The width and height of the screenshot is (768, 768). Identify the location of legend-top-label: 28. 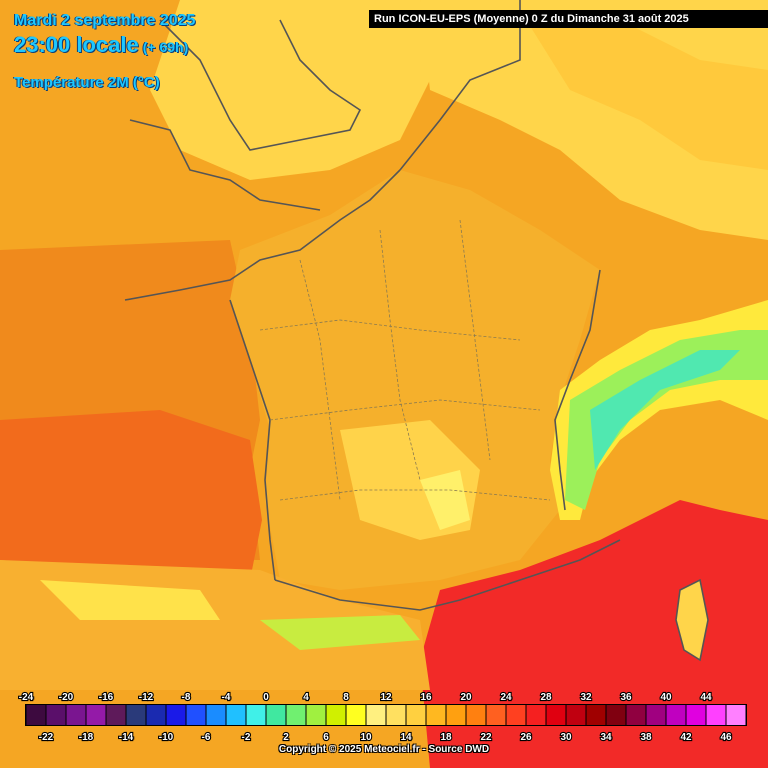
(546, 697).